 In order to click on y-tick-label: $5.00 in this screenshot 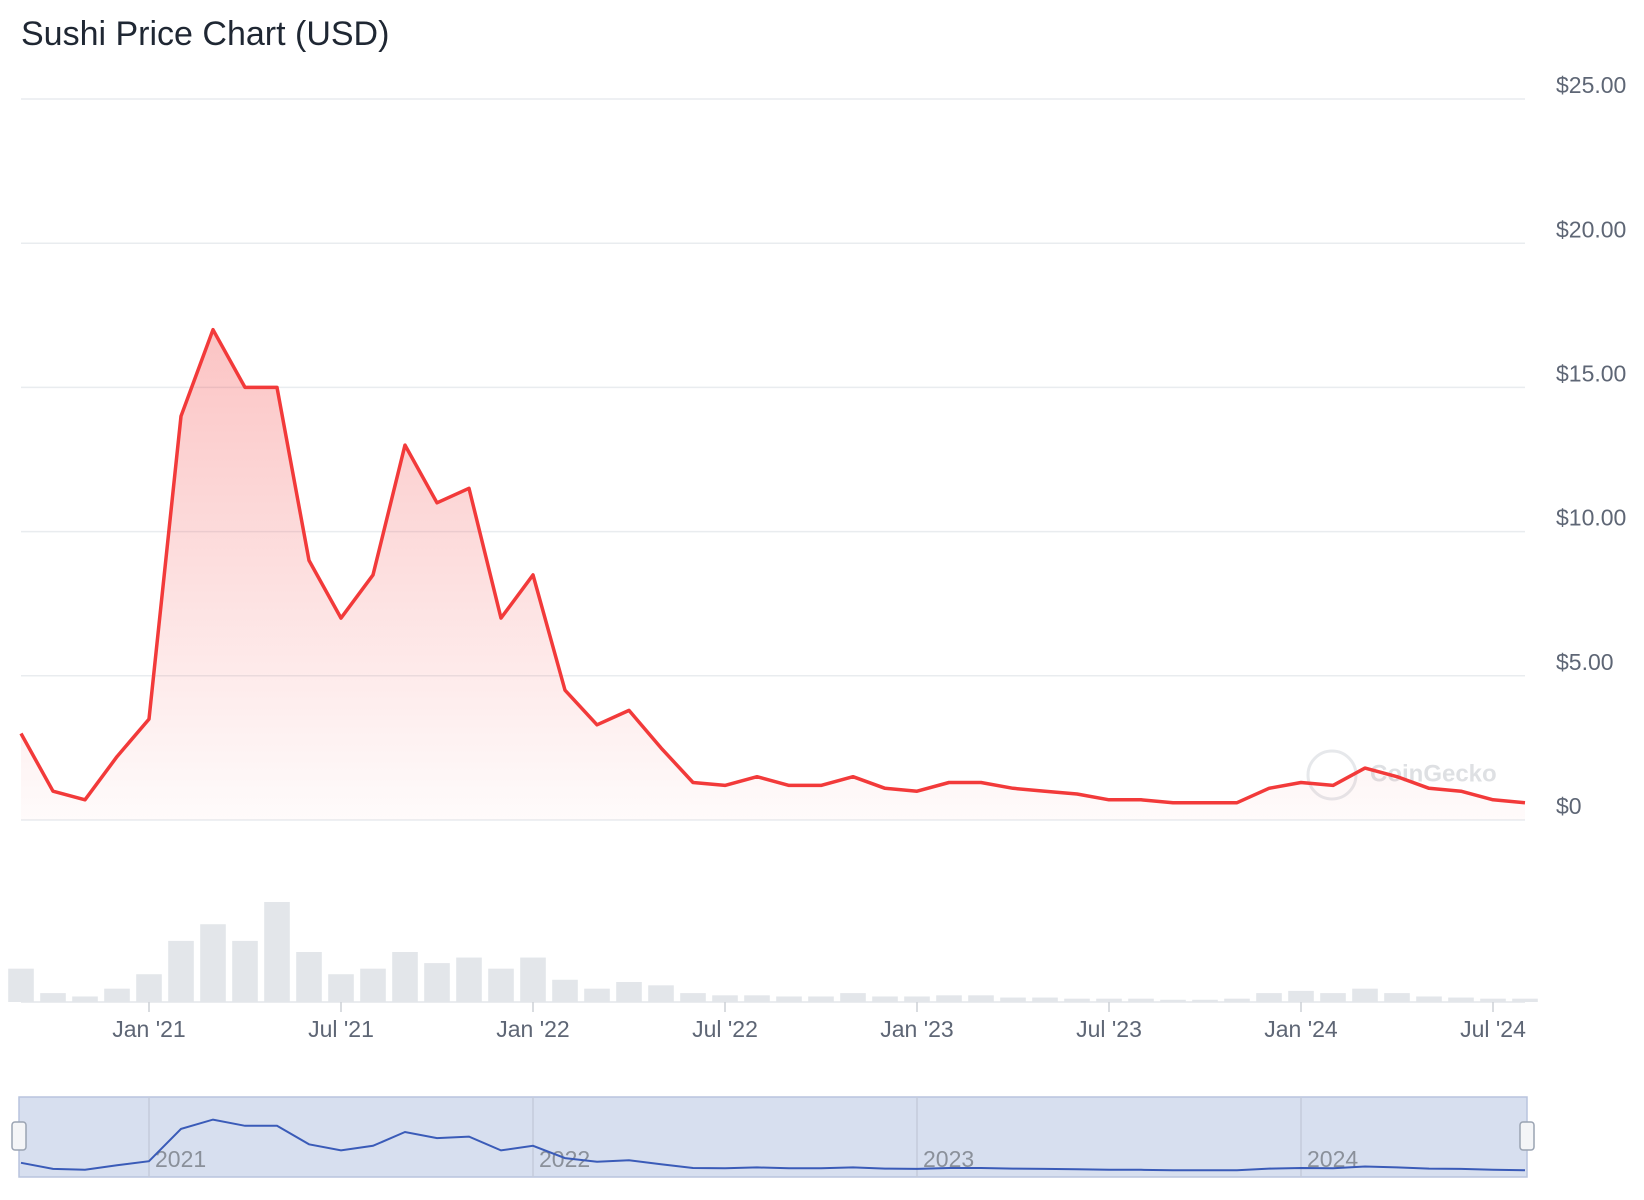, I will do `click(1585, 662)`.